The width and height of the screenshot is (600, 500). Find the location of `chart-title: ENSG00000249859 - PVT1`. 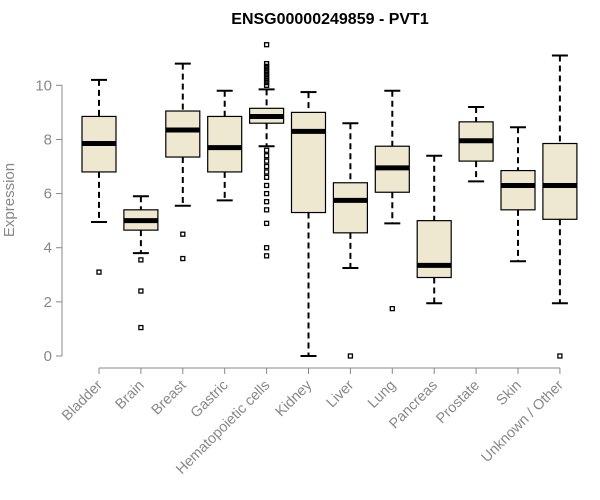

chart-title: ENSG00000249859 - PVT1 is located at coordinates (330, 19).